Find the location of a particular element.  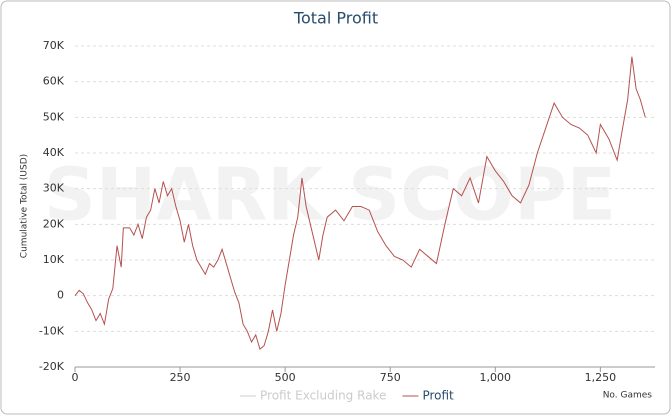

y-tick-label: 70K is located at coordinates (54, 45).